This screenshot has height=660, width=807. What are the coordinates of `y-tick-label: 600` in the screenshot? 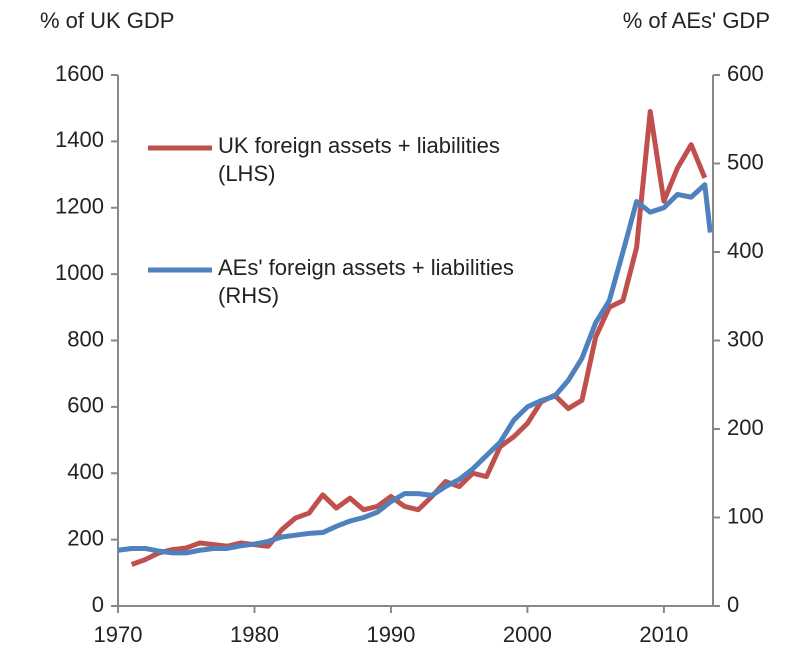 It's located at (85, 405).